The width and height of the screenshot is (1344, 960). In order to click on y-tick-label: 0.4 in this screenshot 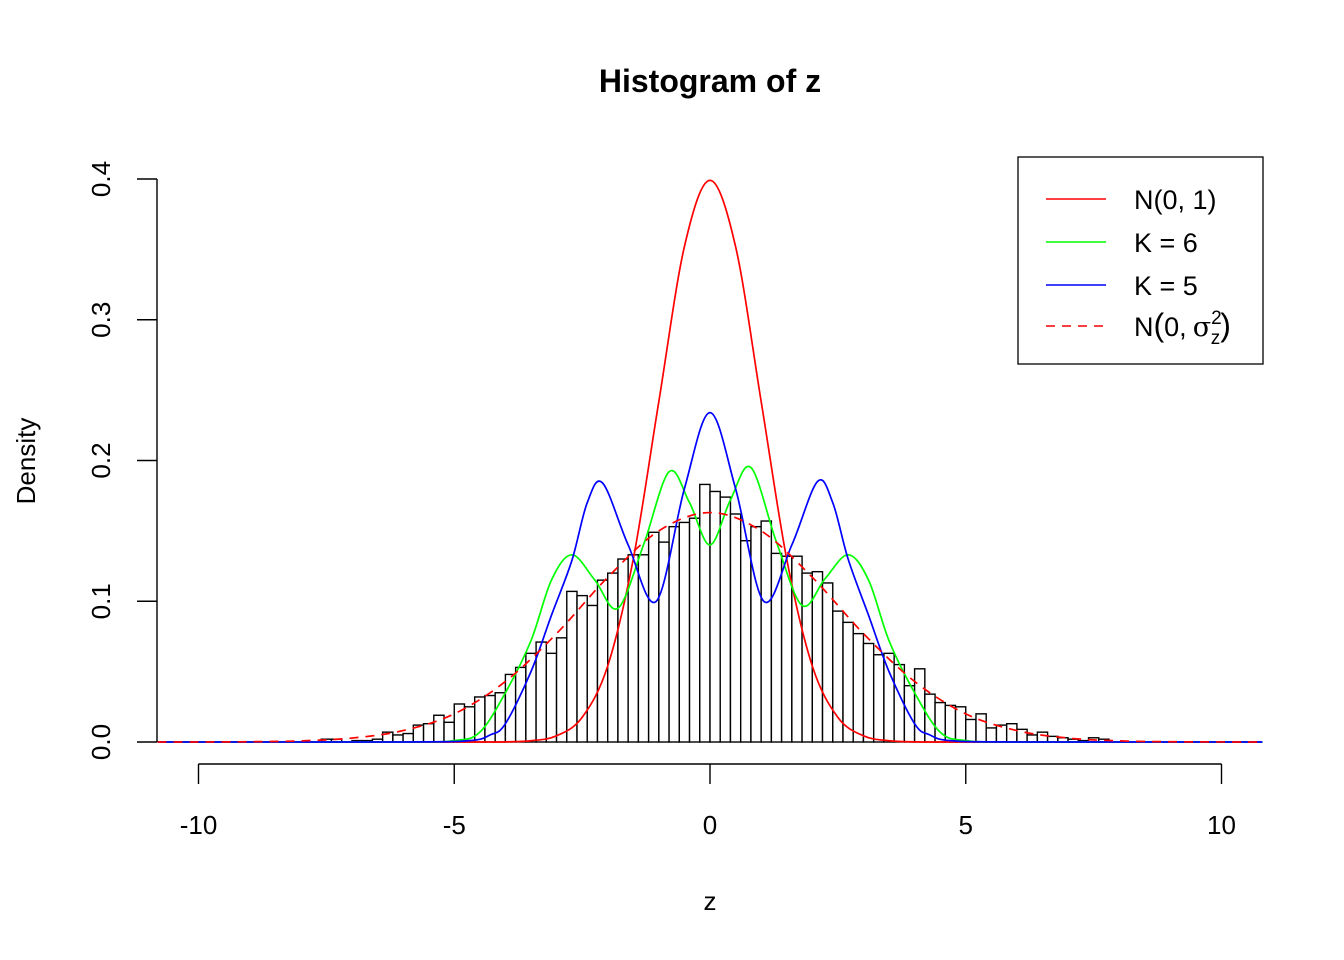, I will do `click(101, 179)`.